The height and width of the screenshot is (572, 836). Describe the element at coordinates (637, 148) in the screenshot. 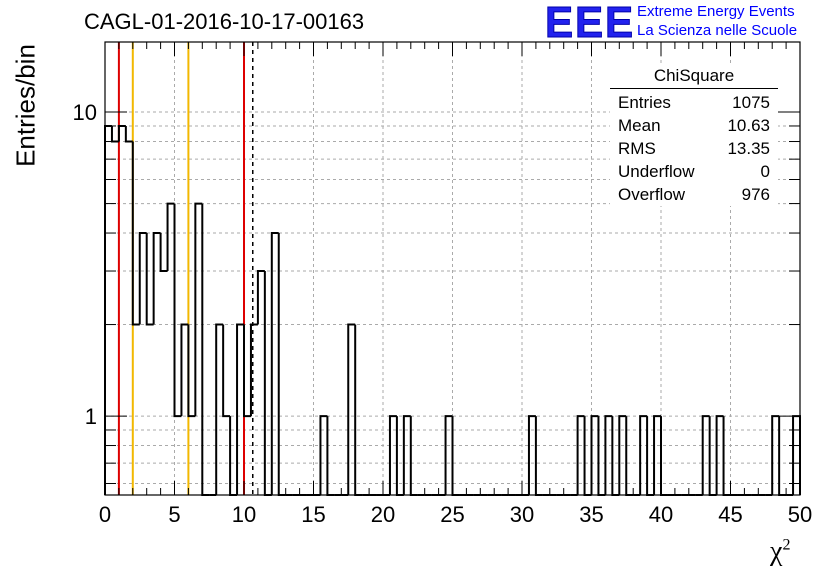

I see `stats-label: RMS` at that location.